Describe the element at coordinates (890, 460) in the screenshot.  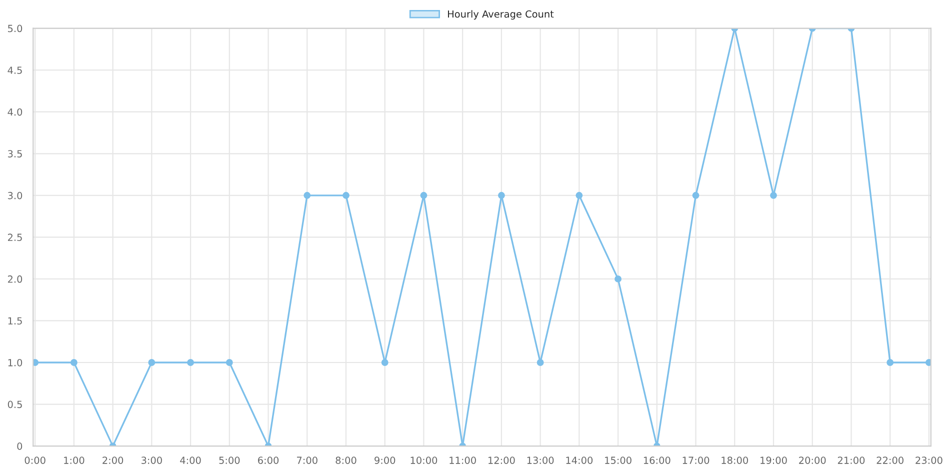
I see `x-tick-label: 22:00` at that location.